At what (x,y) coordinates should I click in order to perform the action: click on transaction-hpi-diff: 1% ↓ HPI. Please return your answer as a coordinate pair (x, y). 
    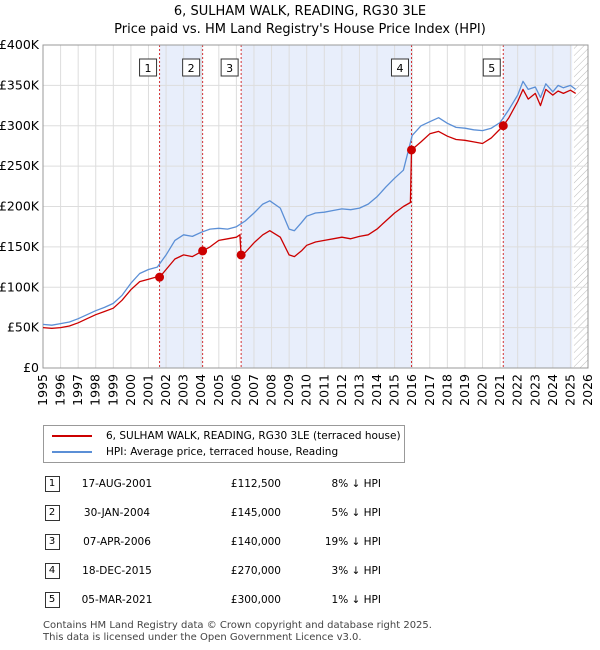
    Looking at the image, I should click on (356, 599).